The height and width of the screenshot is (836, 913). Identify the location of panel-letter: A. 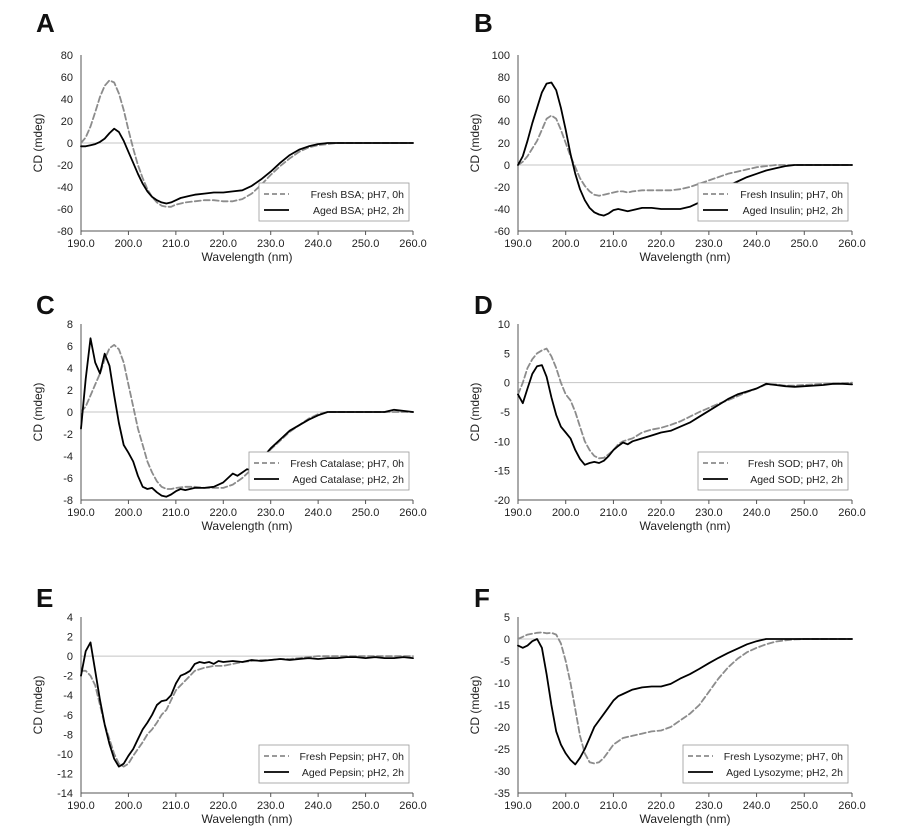
(45, 23).